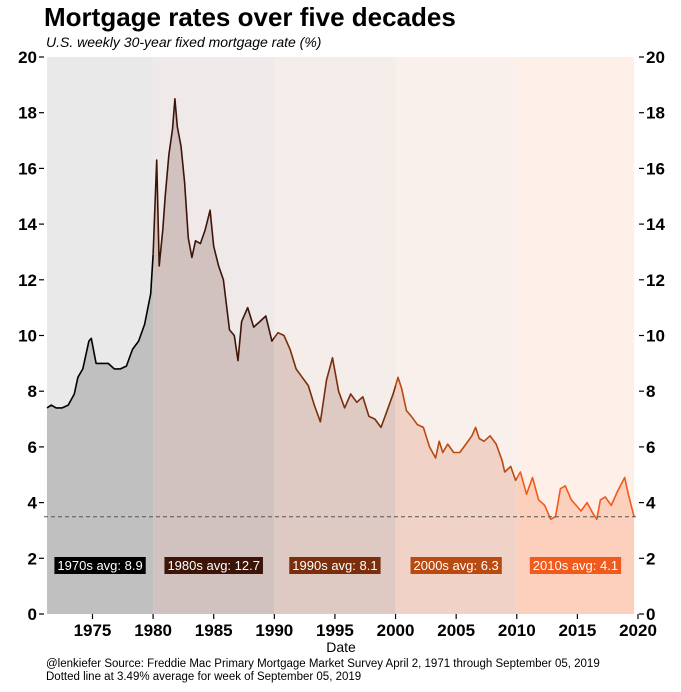 The width and height of the screenshot is (681, 692). What do you see at coordinates (214, 630) in the screenshot?
I see `x-tick-label-1985: 1985` at bounding box center [214, 630].